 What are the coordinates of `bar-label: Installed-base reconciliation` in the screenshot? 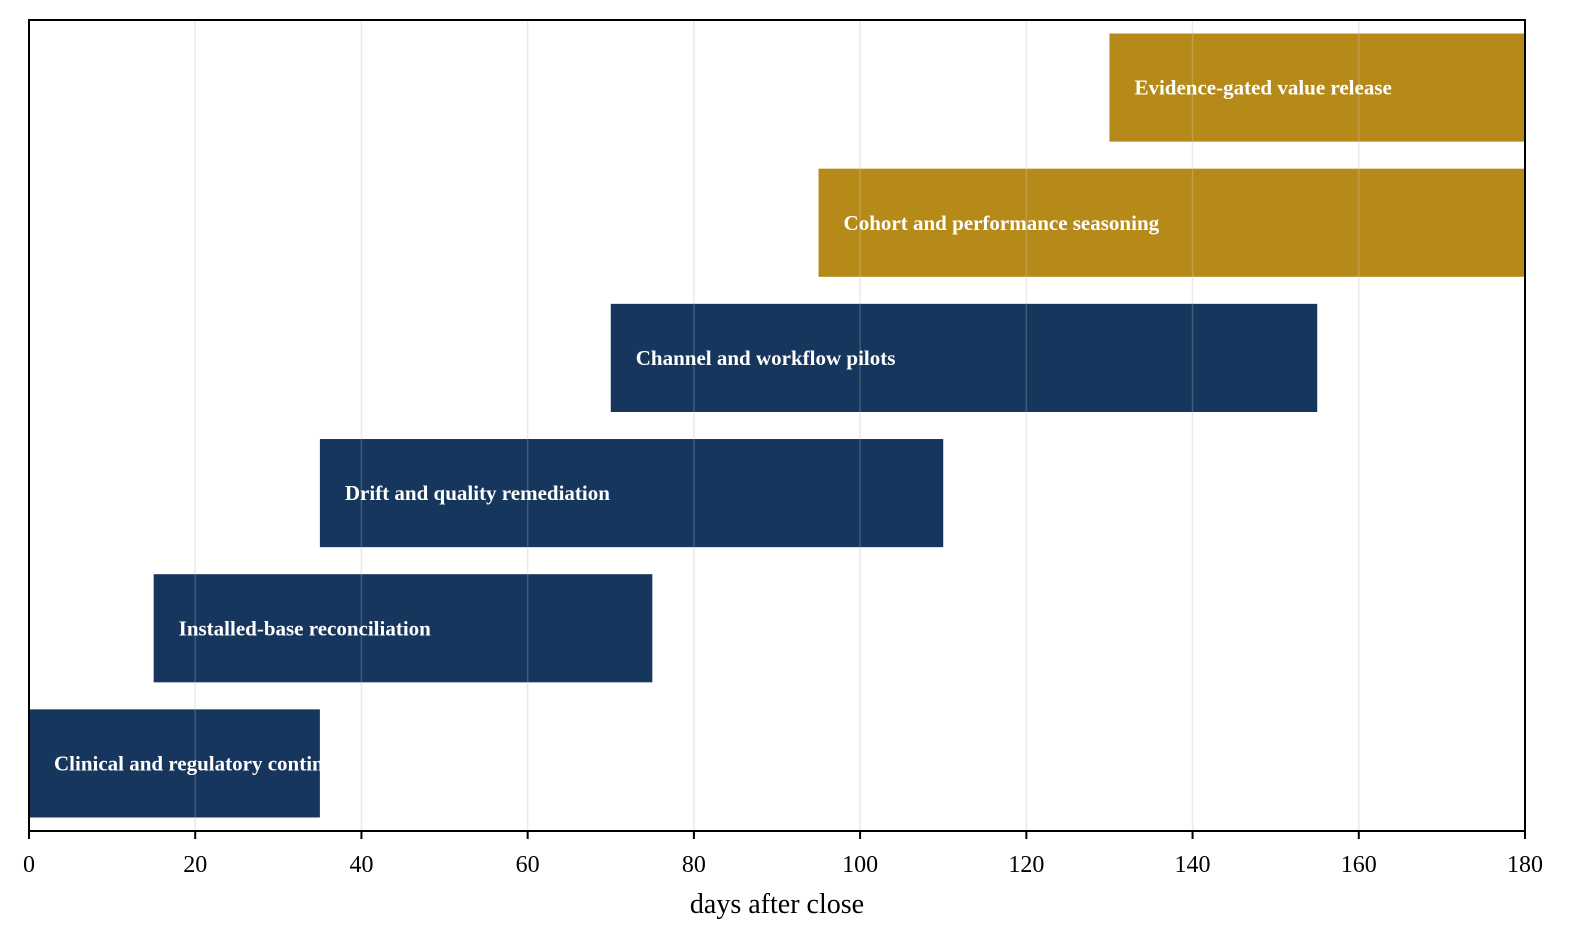 It's located at (305, 628).